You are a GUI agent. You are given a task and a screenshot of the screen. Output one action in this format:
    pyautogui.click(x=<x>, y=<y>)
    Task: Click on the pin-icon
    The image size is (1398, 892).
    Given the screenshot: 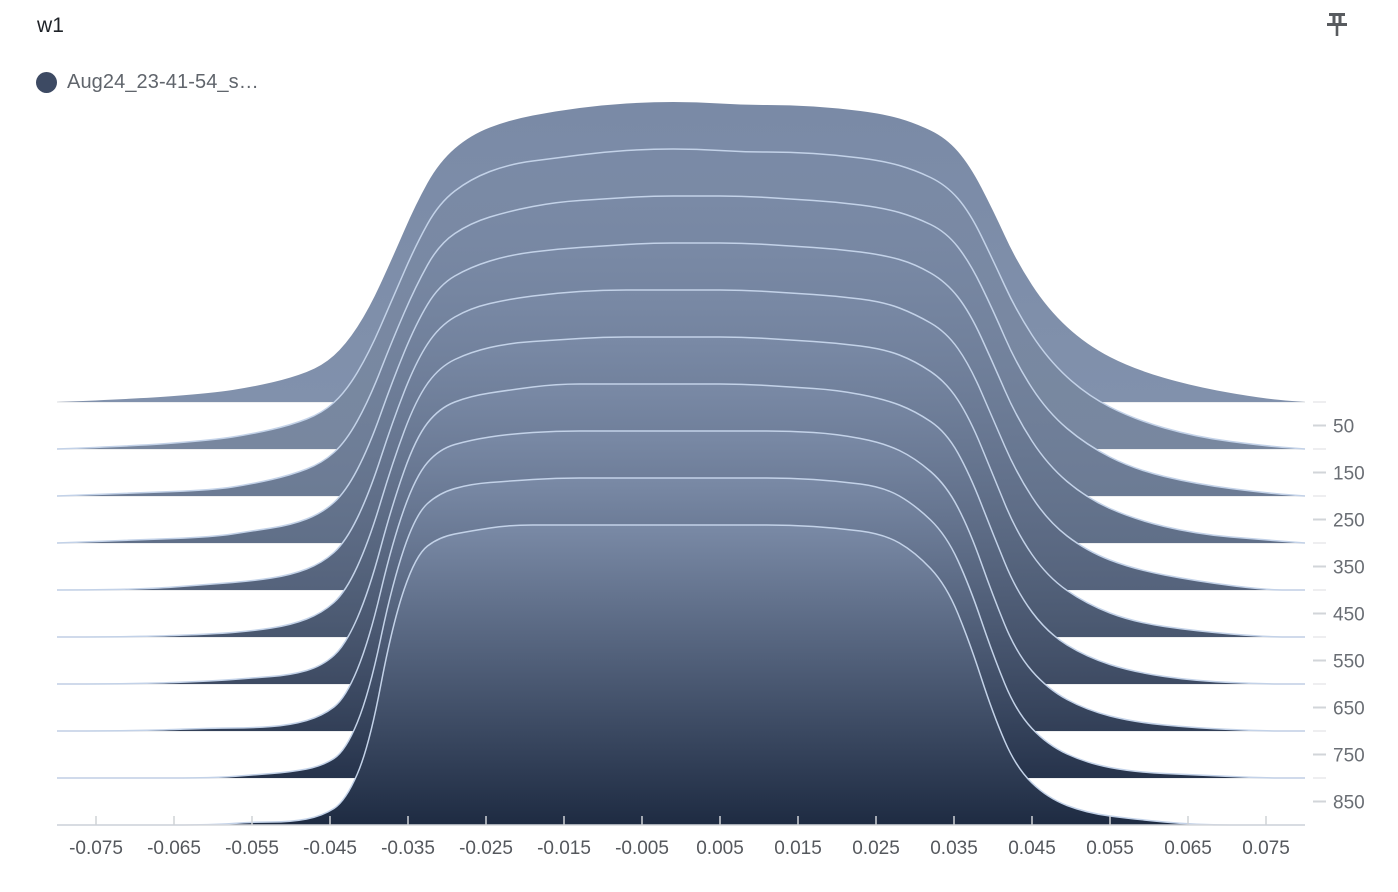 What is the action you would take?
    pyautogui.click(x=1337, y=25)
    